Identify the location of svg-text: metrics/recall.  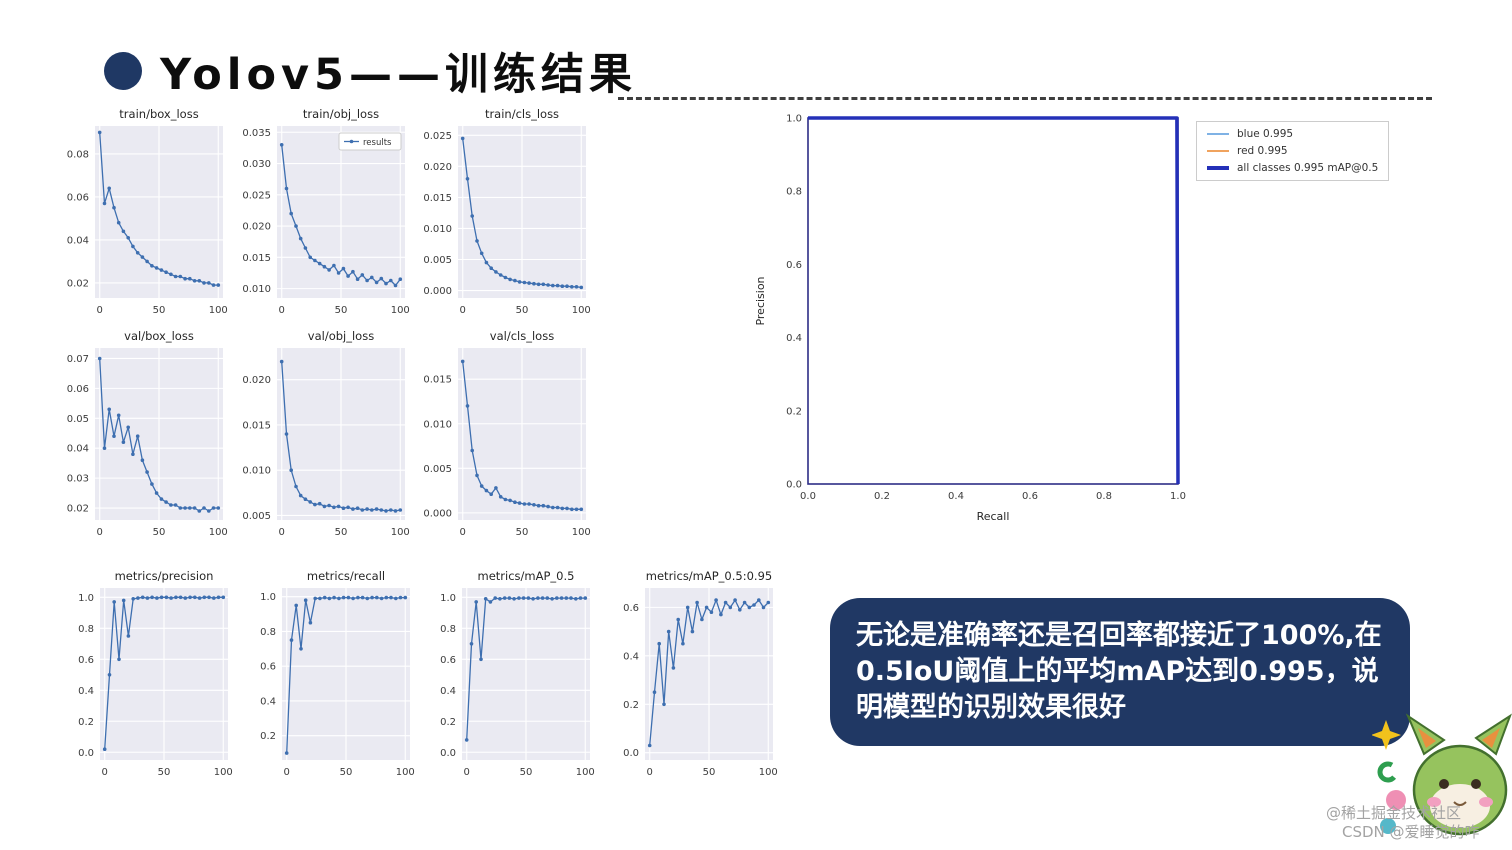
(346, 576).